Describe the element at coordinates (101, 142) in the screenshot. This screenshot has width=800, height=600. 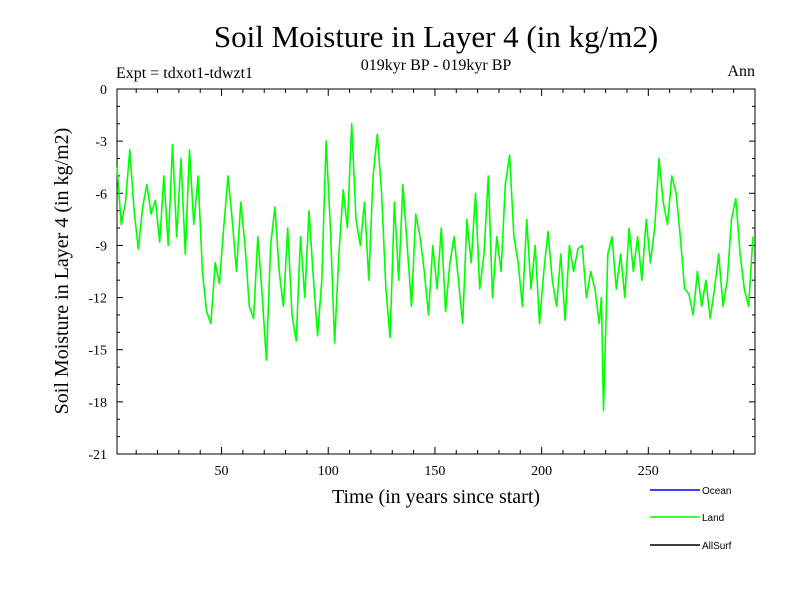
I see `y-tick-label: -3` at that location.